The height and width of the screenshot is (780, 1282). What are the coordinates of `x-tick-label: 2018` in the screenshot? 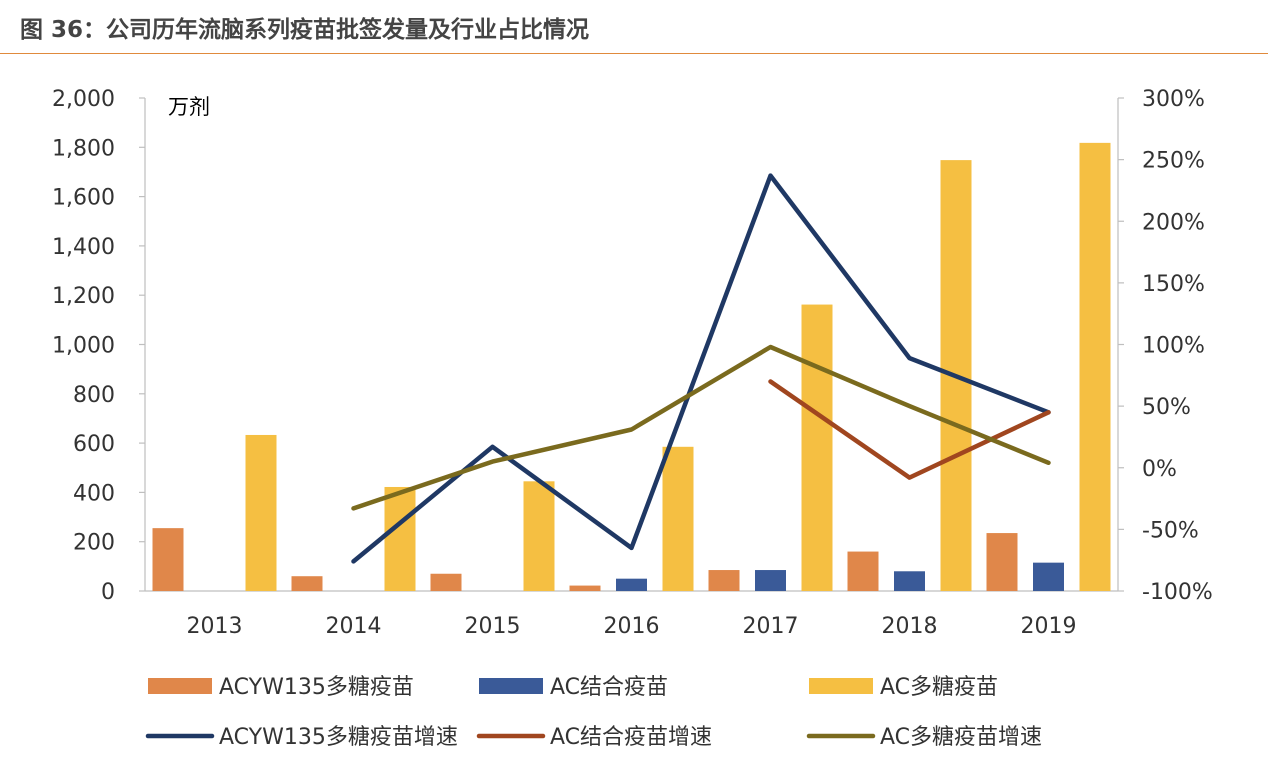 It's located at (910, 626).